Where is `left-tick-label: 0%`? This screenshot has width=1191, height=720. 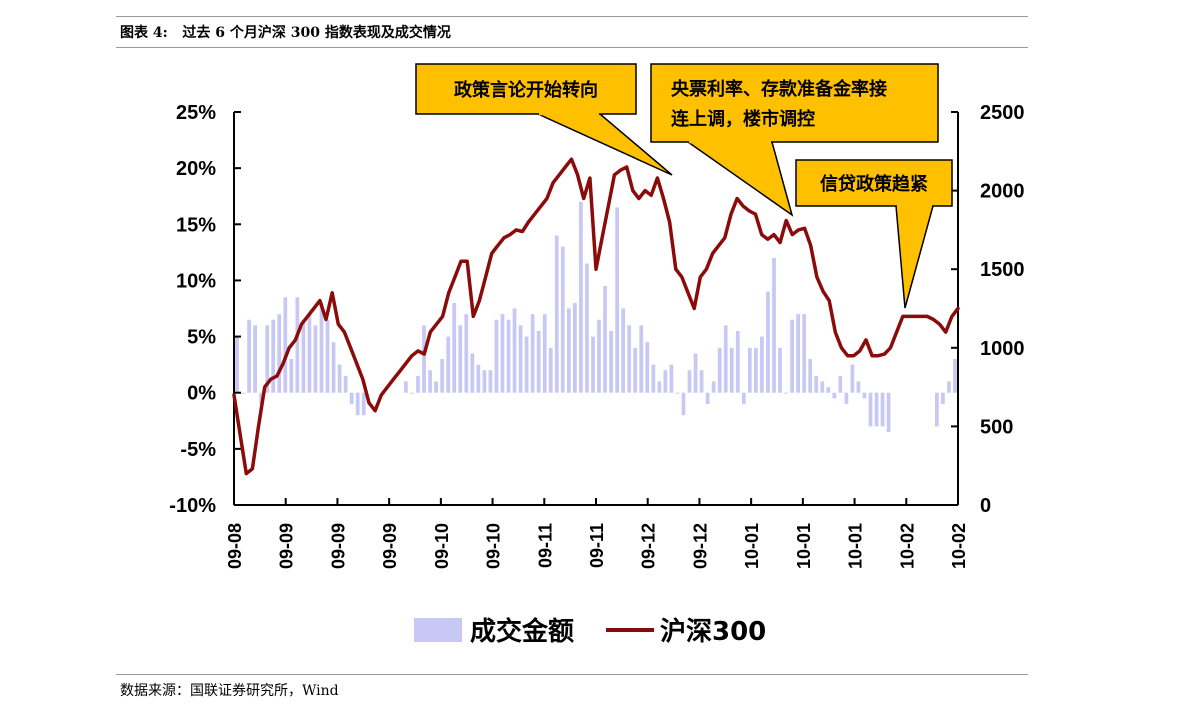
left-tick-label: 0% is located at coordinates (201, 394).